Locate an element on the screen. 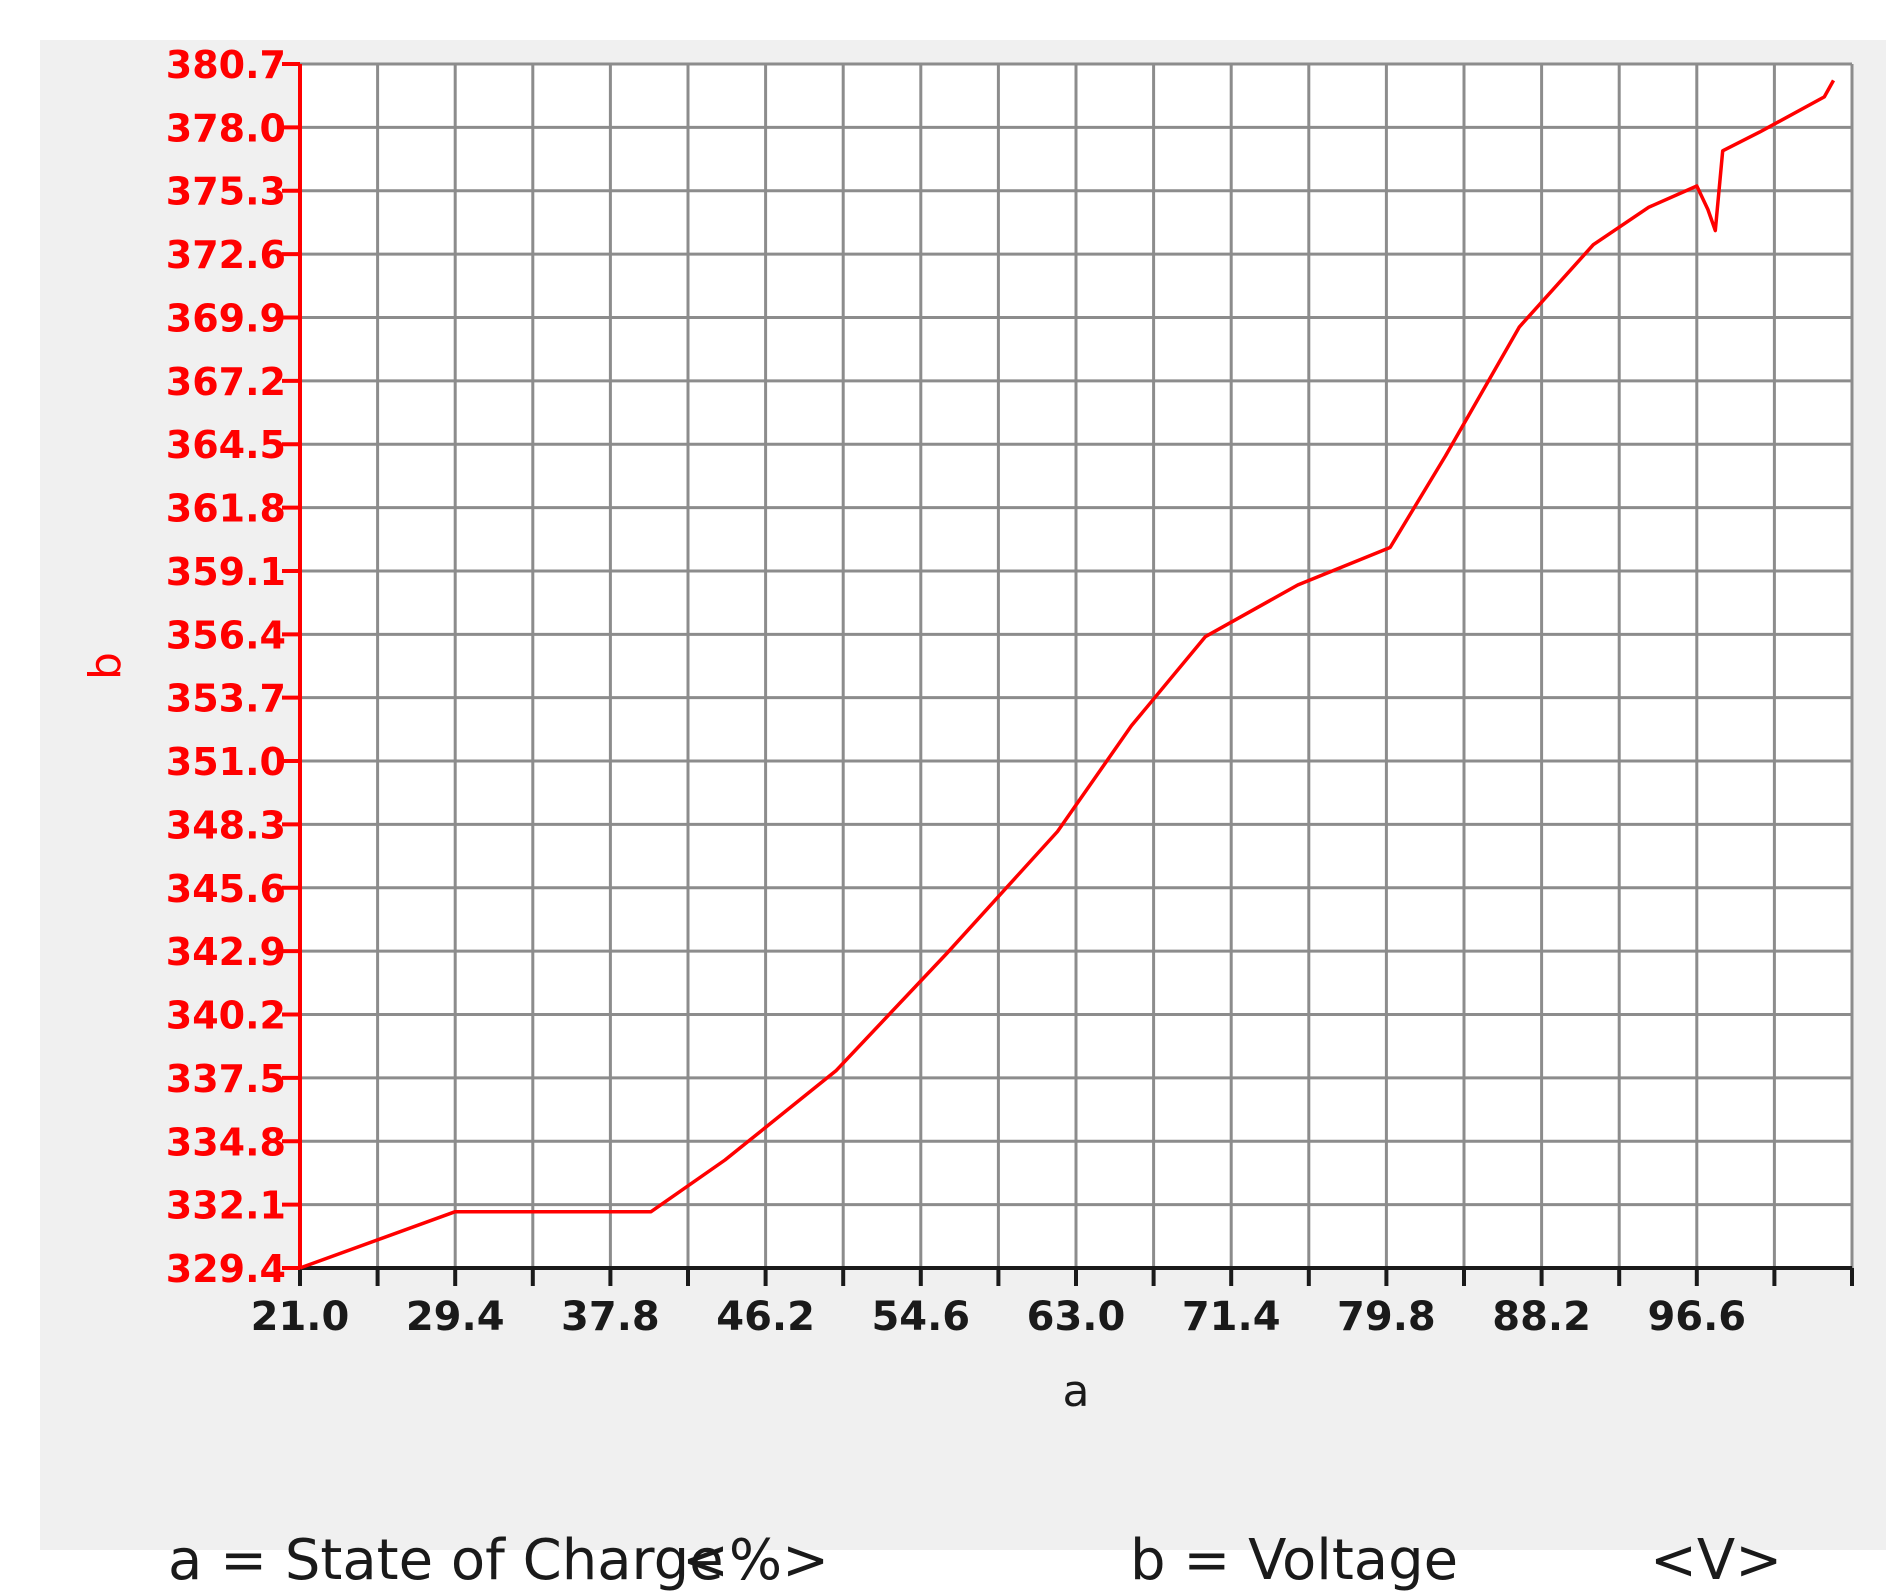  y-axis-label: b is located at coordinates (105, 666).